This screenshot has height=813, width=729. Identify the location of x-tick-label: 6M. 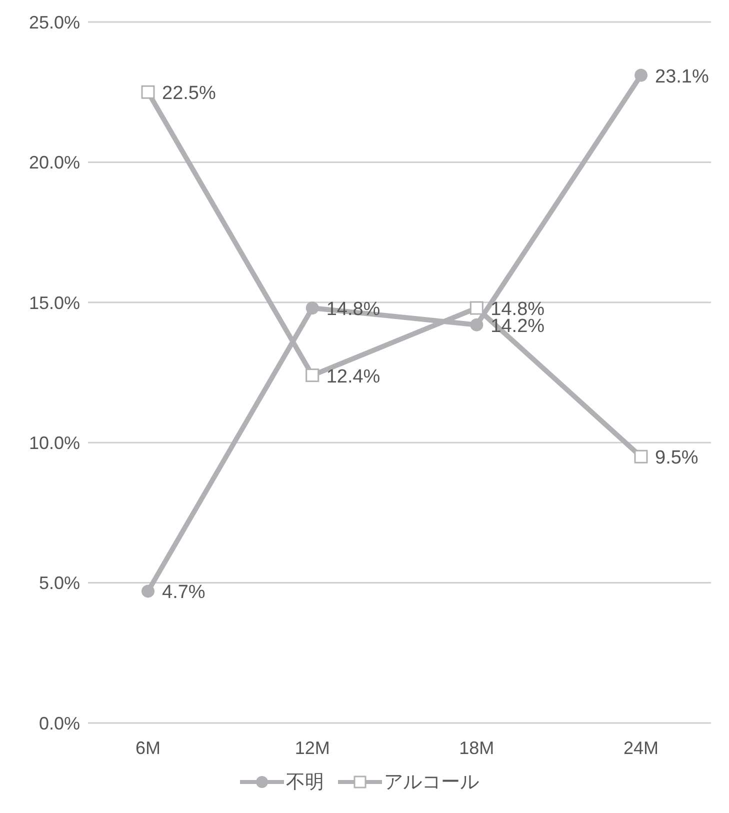
(148, 748).